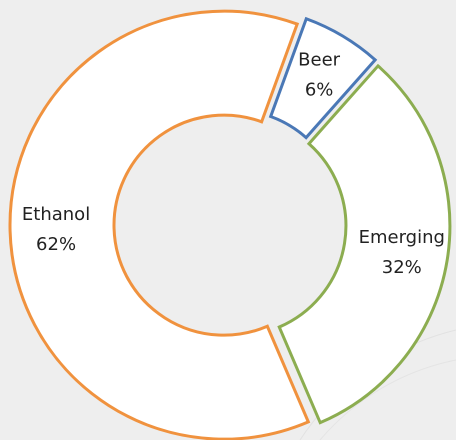 The height and width of the screenshot is (440, 456). I want to click on slice-value: 62%, so click(56, 244).